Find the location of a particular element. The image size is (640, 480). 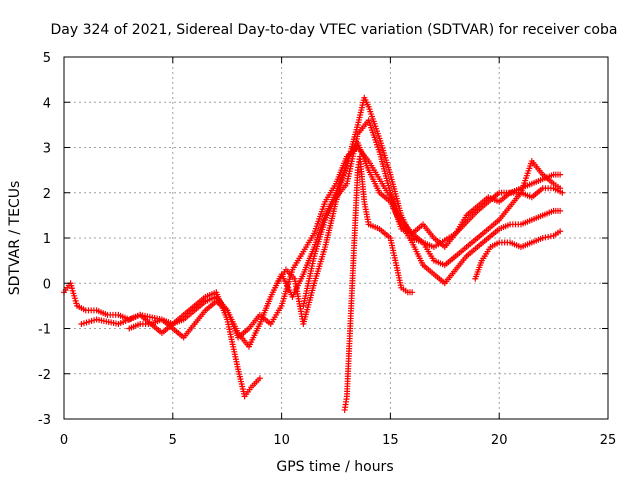

y-tick-label: -3 is located at coordinates (44, 420).